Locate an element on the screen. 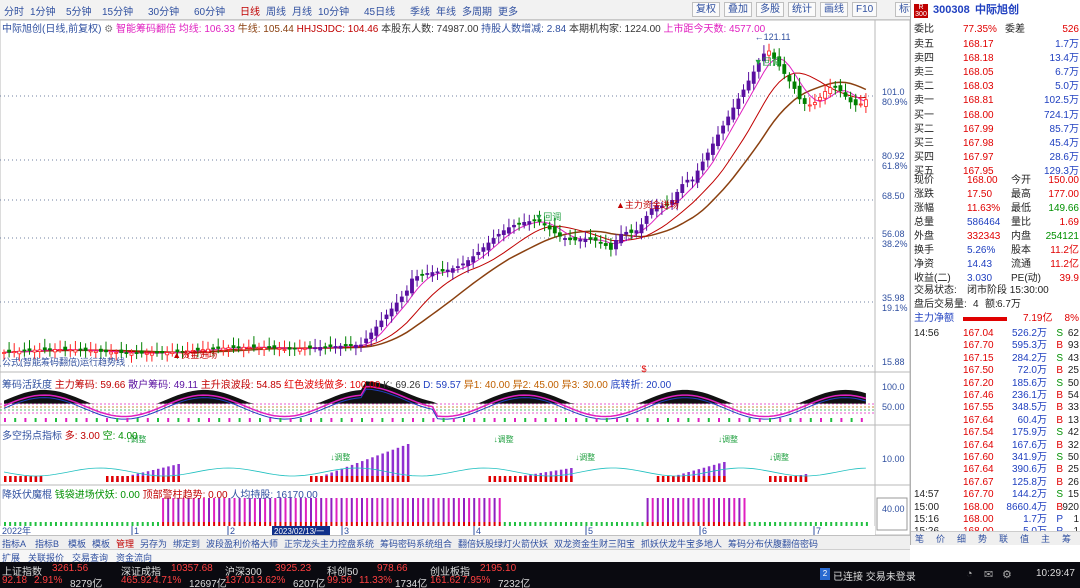 The width and height of the screenshot is (1080, 588). formula-tab-5: 另存为 is located at coordinates (154, 544).